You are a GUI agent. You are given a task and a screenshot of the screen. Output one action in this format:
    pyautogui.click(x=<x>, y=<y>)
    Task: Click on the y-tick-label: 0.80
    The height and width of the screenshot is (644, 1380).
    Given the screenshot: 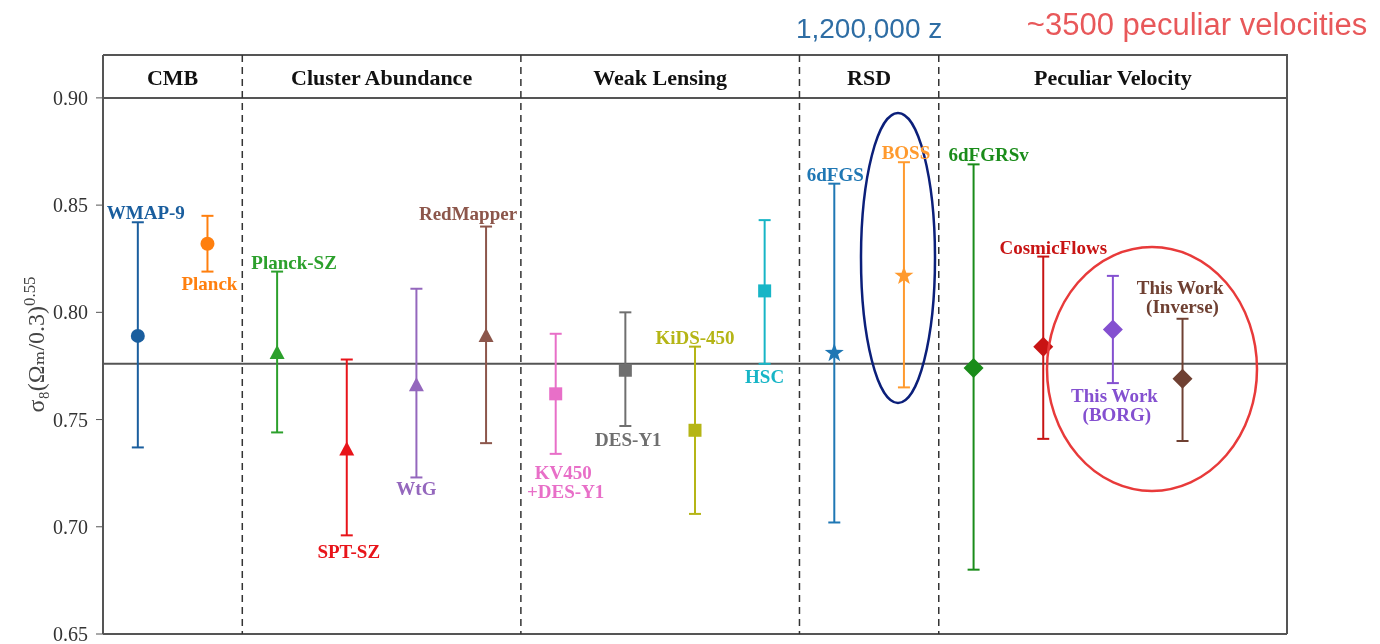 What is the action you would take?
    pyautogui.click(x=70, y=312)
    